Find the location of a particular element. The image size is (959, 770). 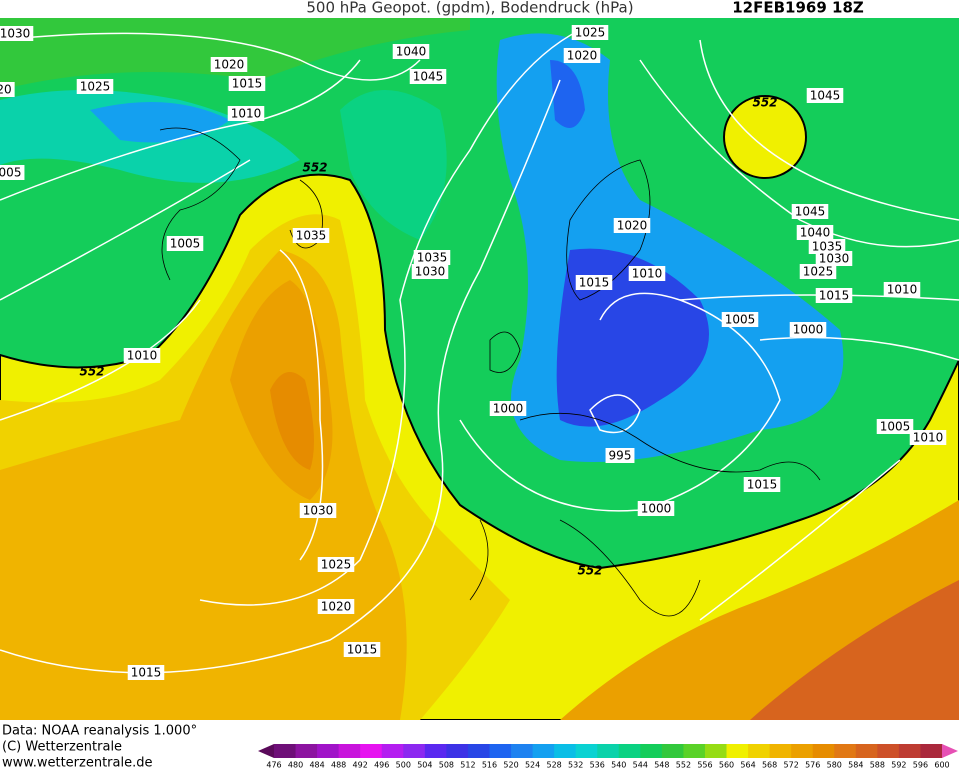

colorbar-label: 484 is located at coordinates (316, 765).